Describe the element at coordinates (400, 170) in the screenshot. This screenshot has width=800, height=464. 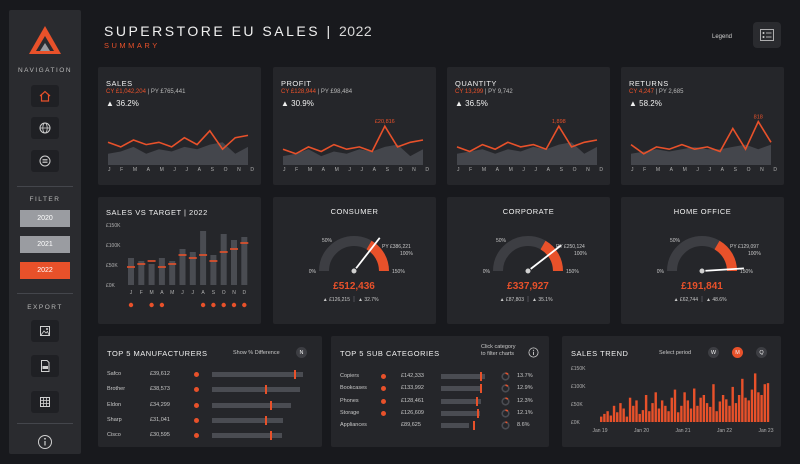
I see `month-label: O` at that location.